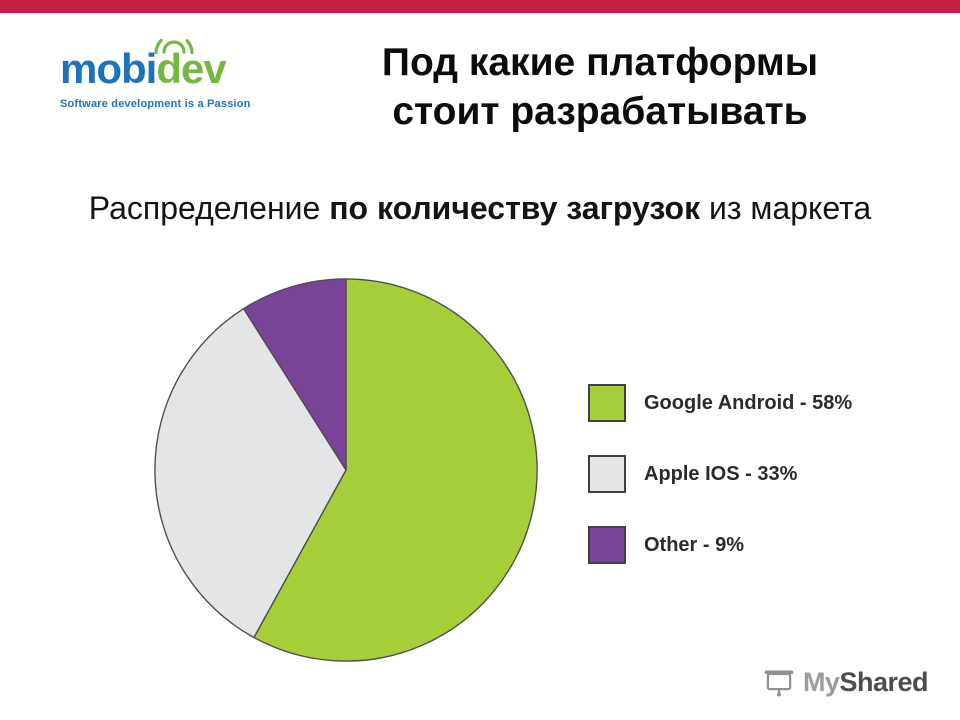  What do you see at coordinates (209, 208) in the screenshot?
I see `subtitle-pre: Распределение` at bounding box center [209, 208].